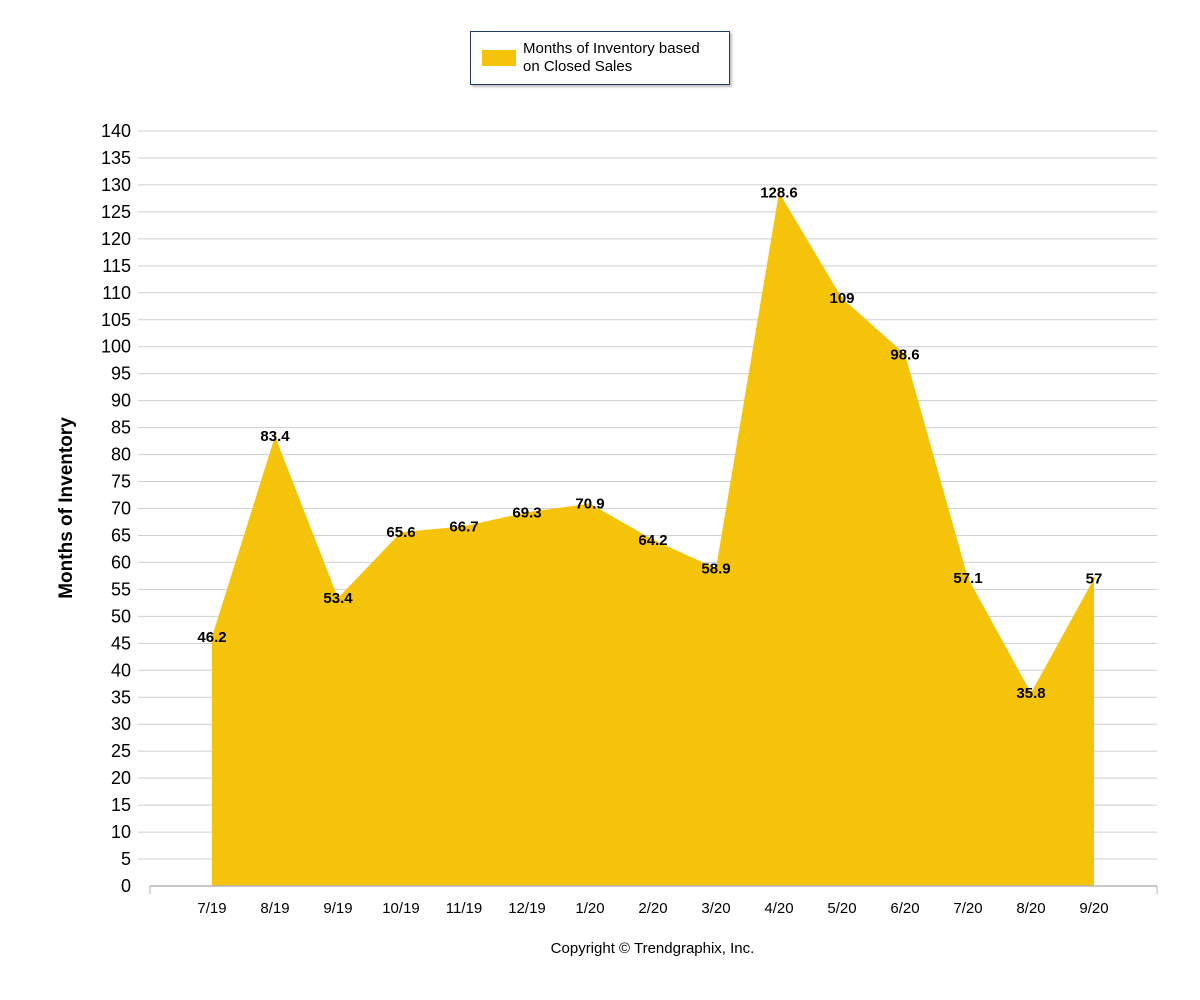 Image resolution: width=1200 pixels, height=1000 pixels. What do you see at coordinates (211, 908) in the screenshot?
I see `x-tick-label: 7/19` at bounding box center [211, 908].